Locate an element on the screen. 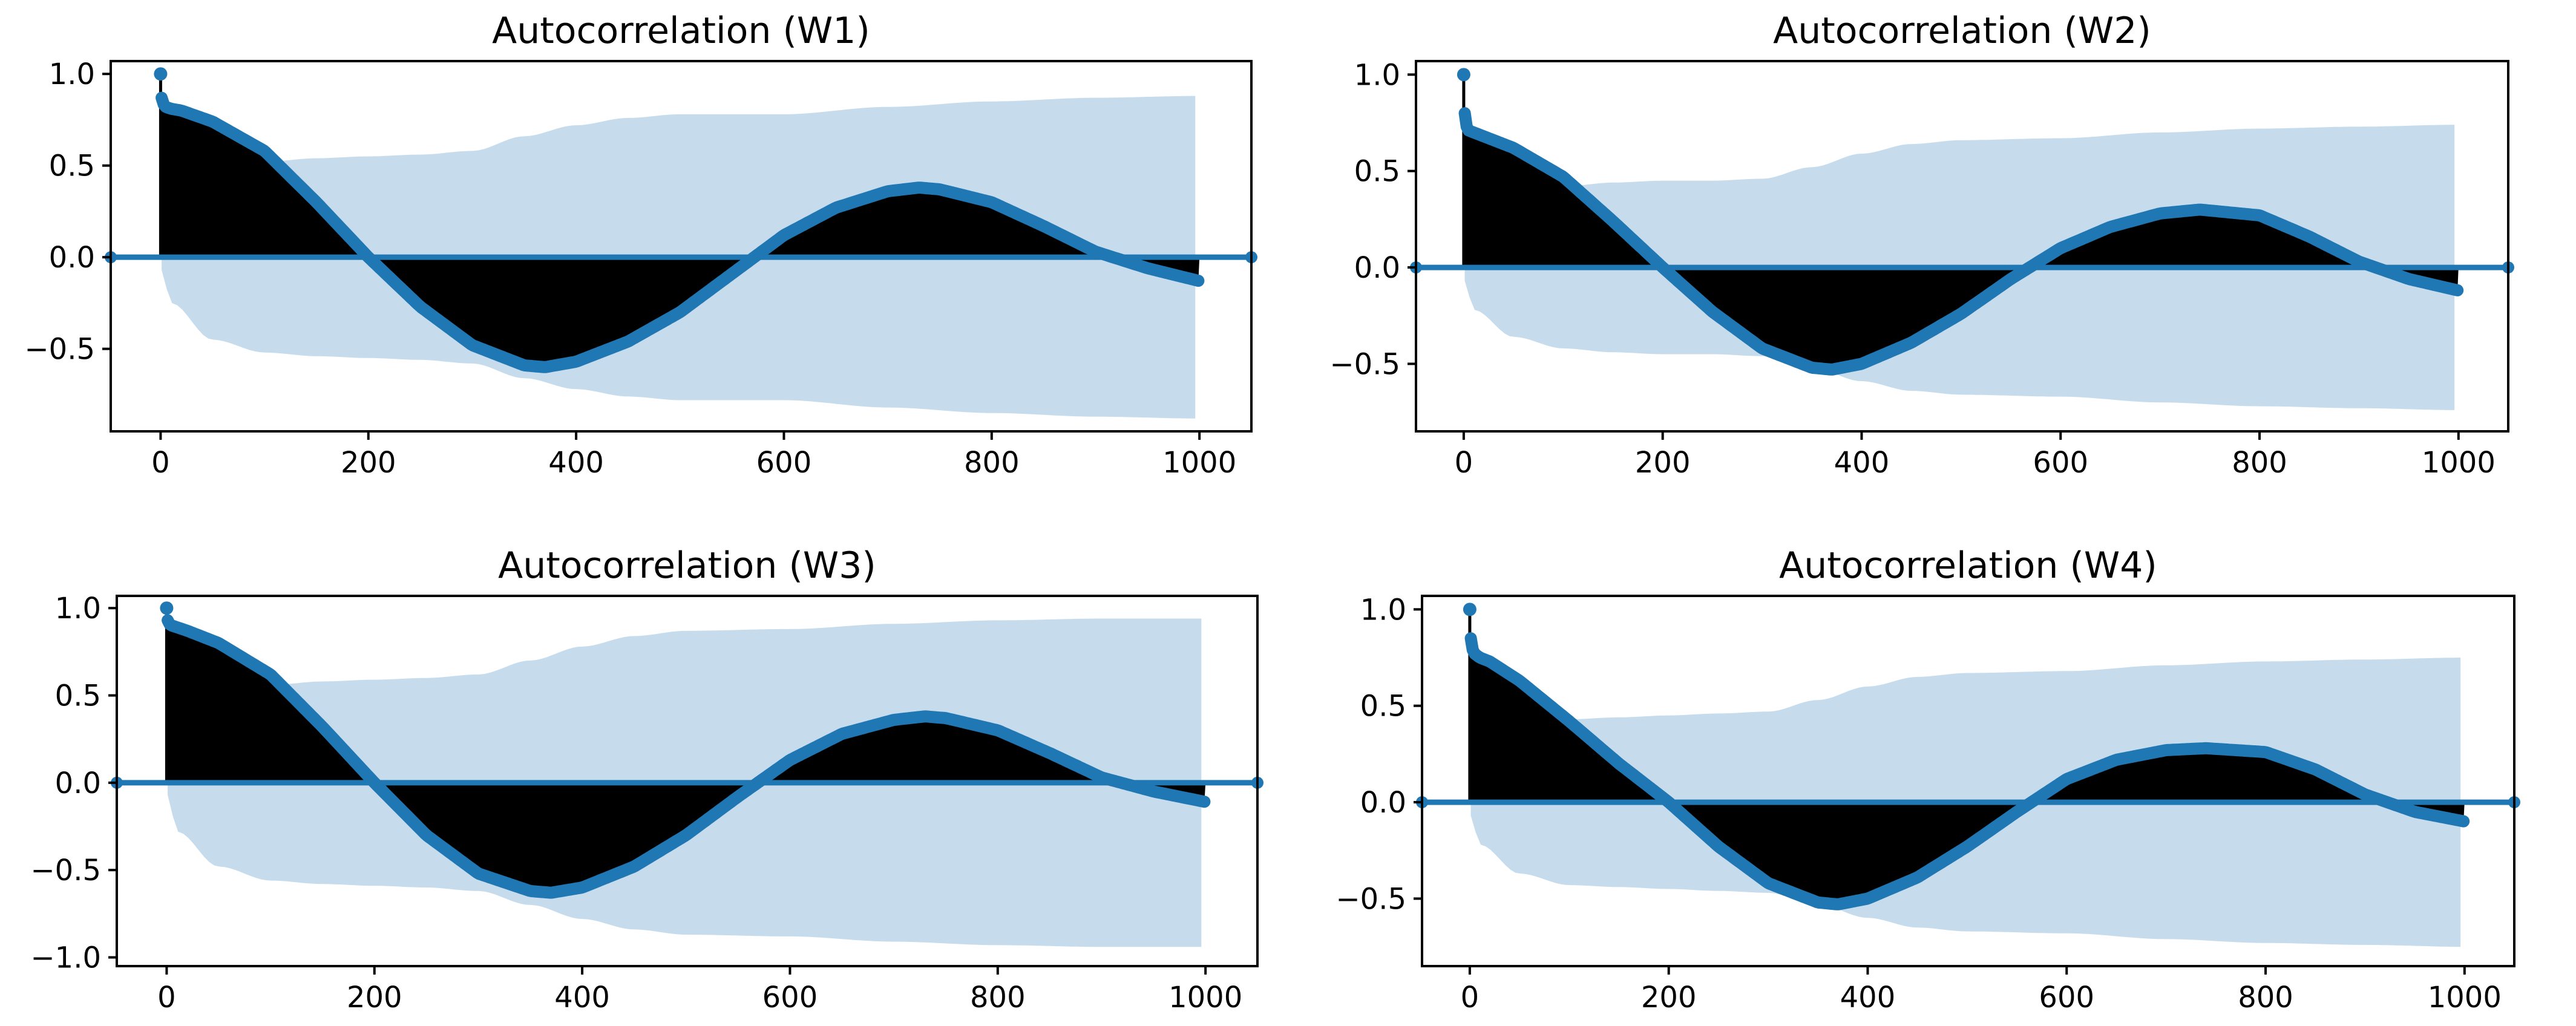  chart-title: Autocorrelation (W2) is located at coordinates (1962, 31).